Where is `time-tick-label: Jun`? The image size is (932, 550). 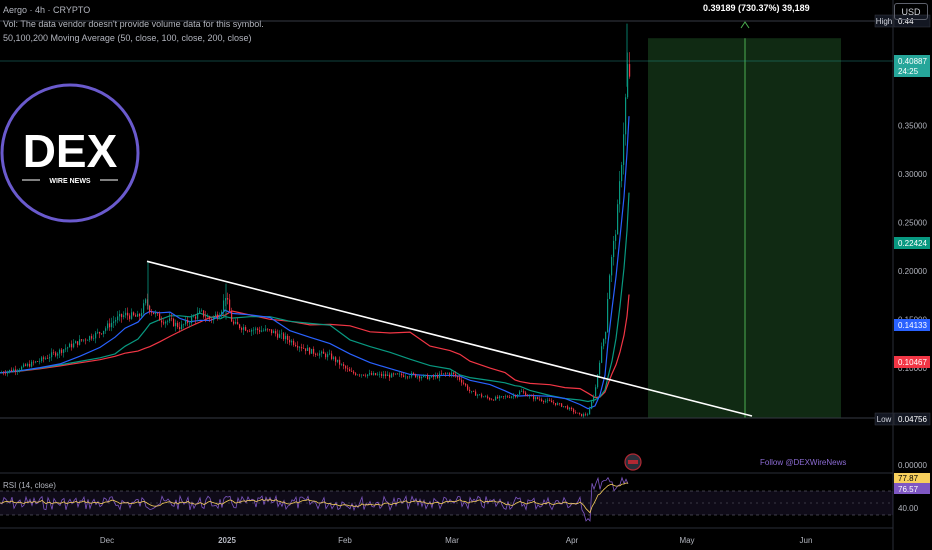
time-tick-label: Jun is located at coordinates (806, 540).